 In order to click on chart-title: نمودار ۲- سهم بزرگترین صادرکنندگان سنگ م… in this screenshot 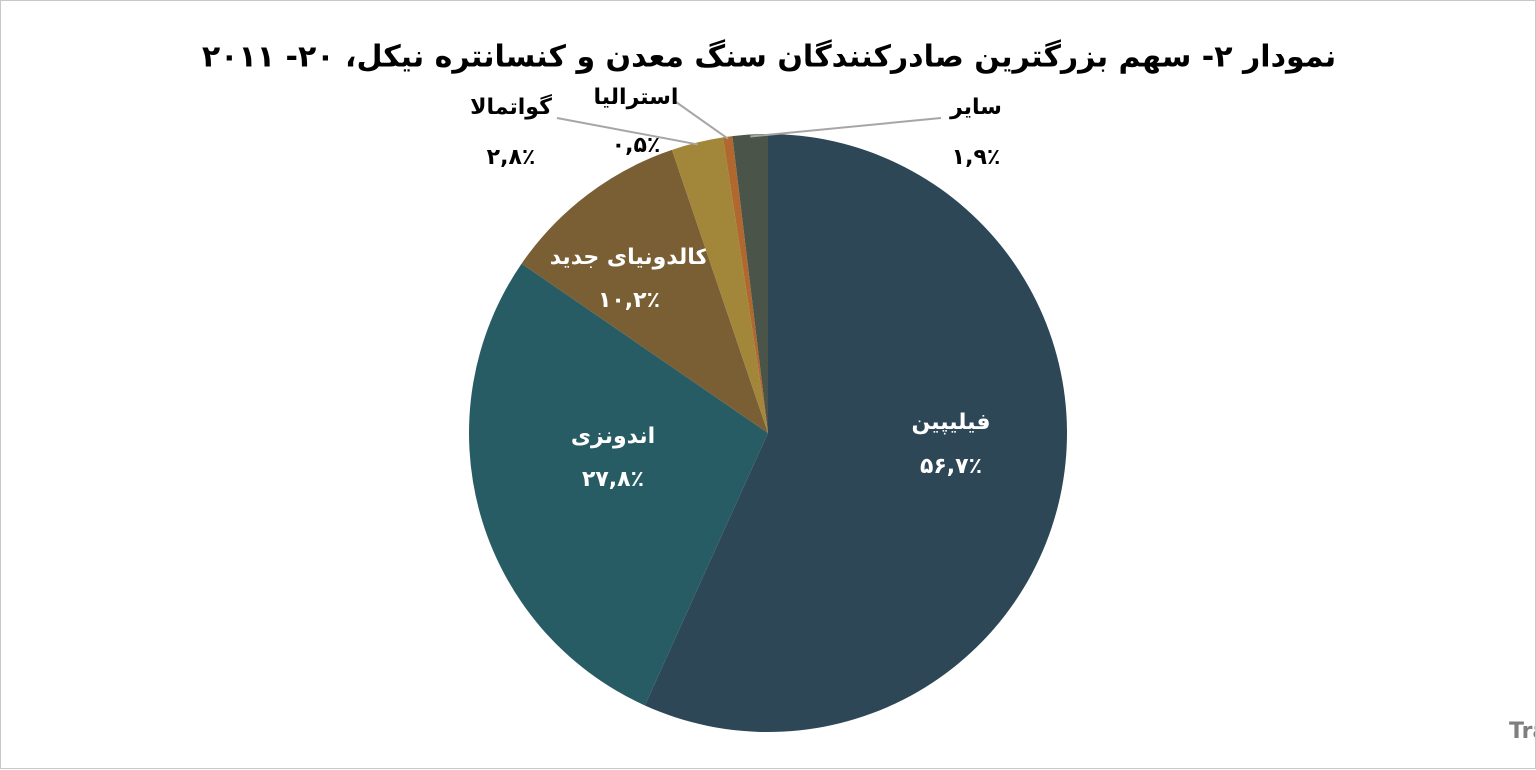, I will do `click(769, 57)`.